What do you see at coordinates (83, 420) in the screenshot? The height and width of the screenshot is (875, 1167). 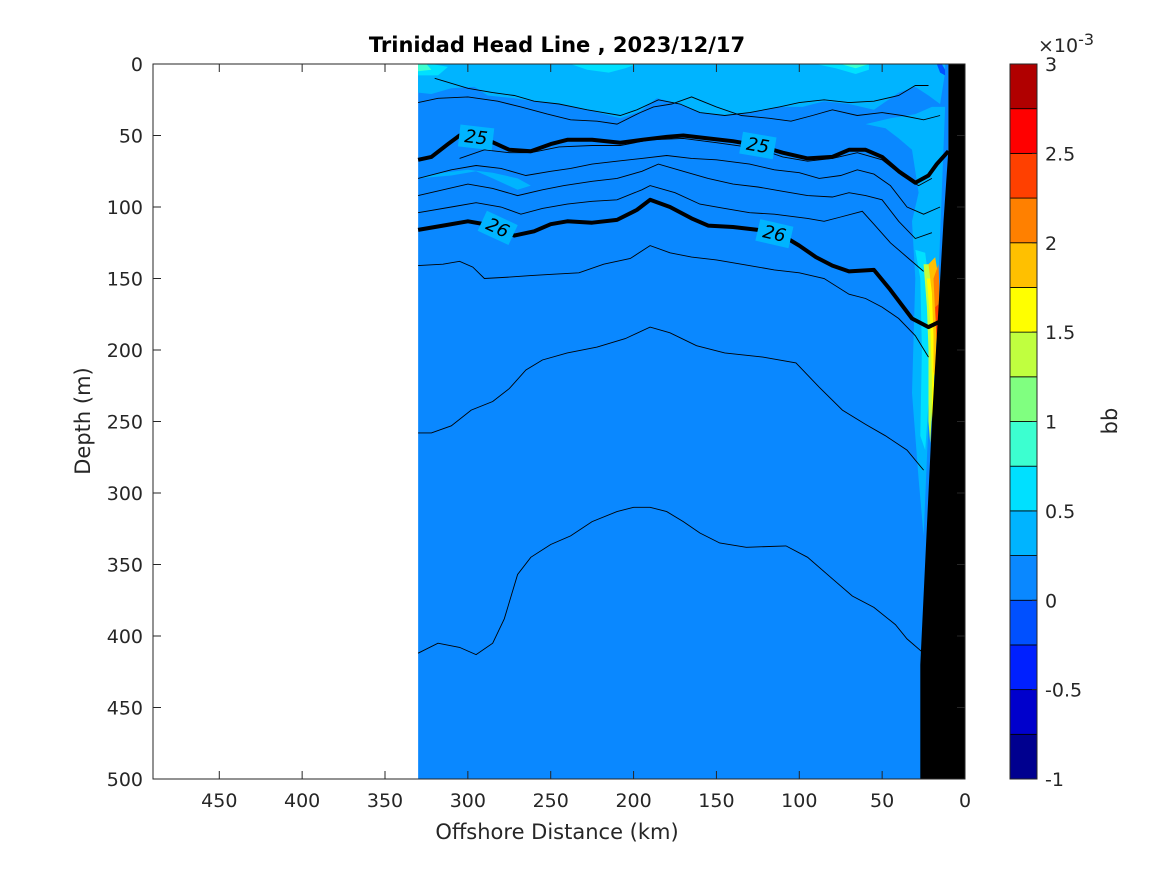 I see `y-axis-label: Depth (m)` at bounding box center [83, 420].